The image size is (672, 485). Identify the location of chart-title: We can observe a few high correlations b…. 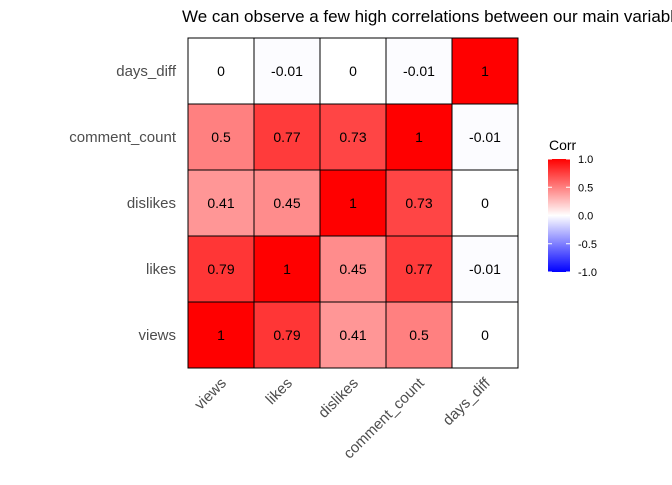
(427, 16).